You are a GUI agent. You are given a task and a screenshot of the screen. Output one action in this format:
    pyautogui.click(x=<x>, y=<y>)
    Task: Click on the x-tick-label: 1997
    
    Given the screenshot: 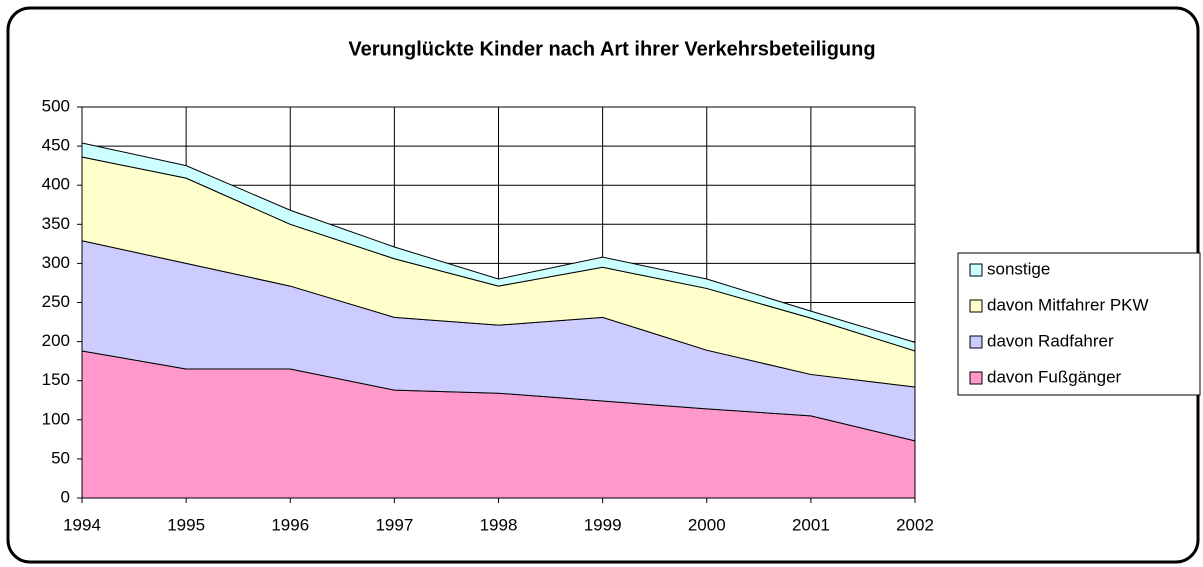 What is the action you would take?
    pyautogui.click(x=394, y=524)
    